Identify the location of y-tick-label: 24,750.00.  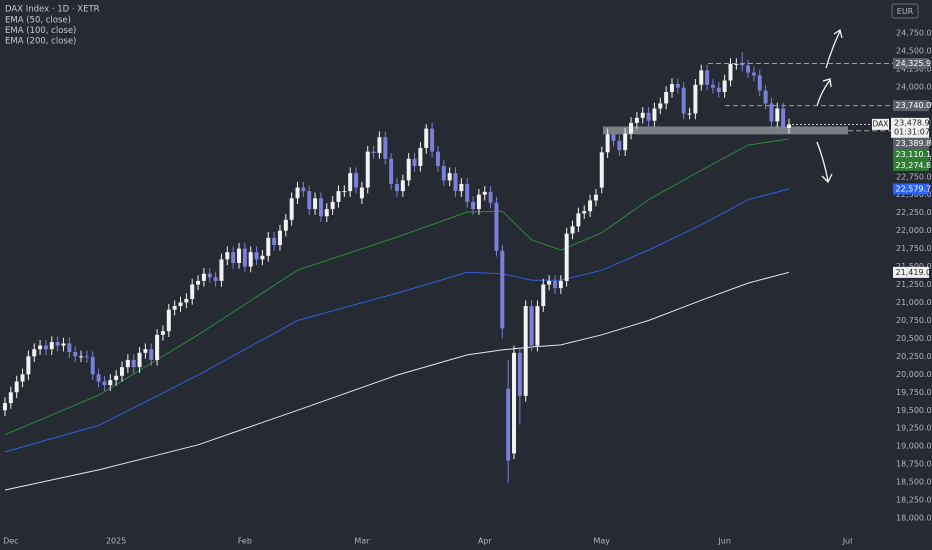
(914, 33).